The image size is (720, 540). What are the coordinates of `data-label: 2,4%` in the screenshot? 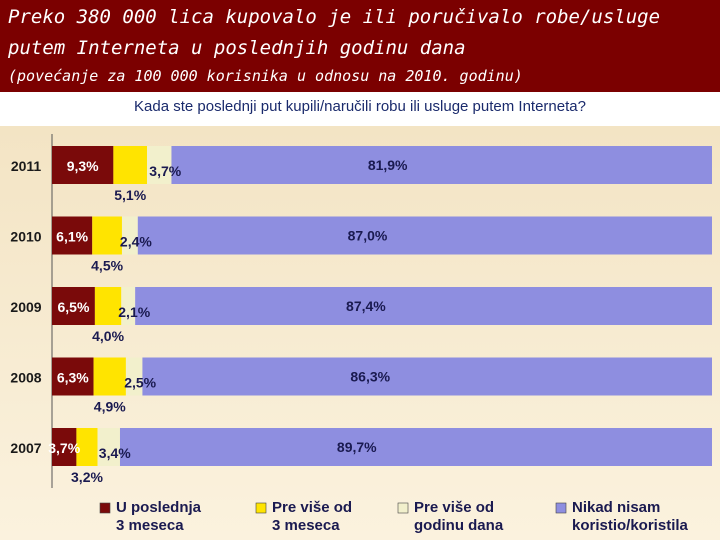 It's located at (136, 242).